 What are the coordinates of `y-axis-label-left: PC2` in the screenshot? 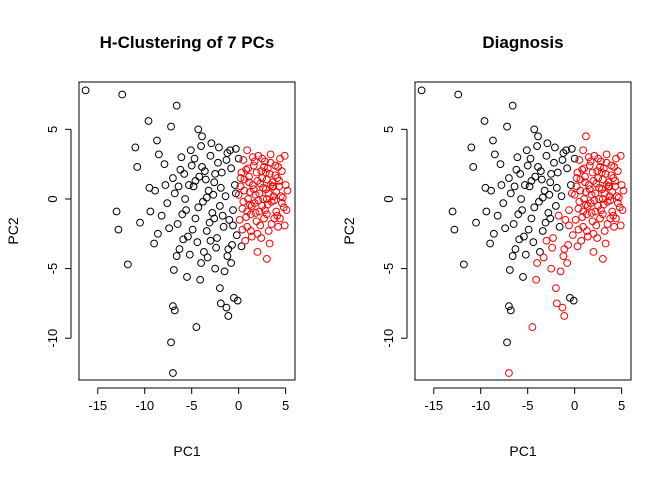 It's located at (13, 230).